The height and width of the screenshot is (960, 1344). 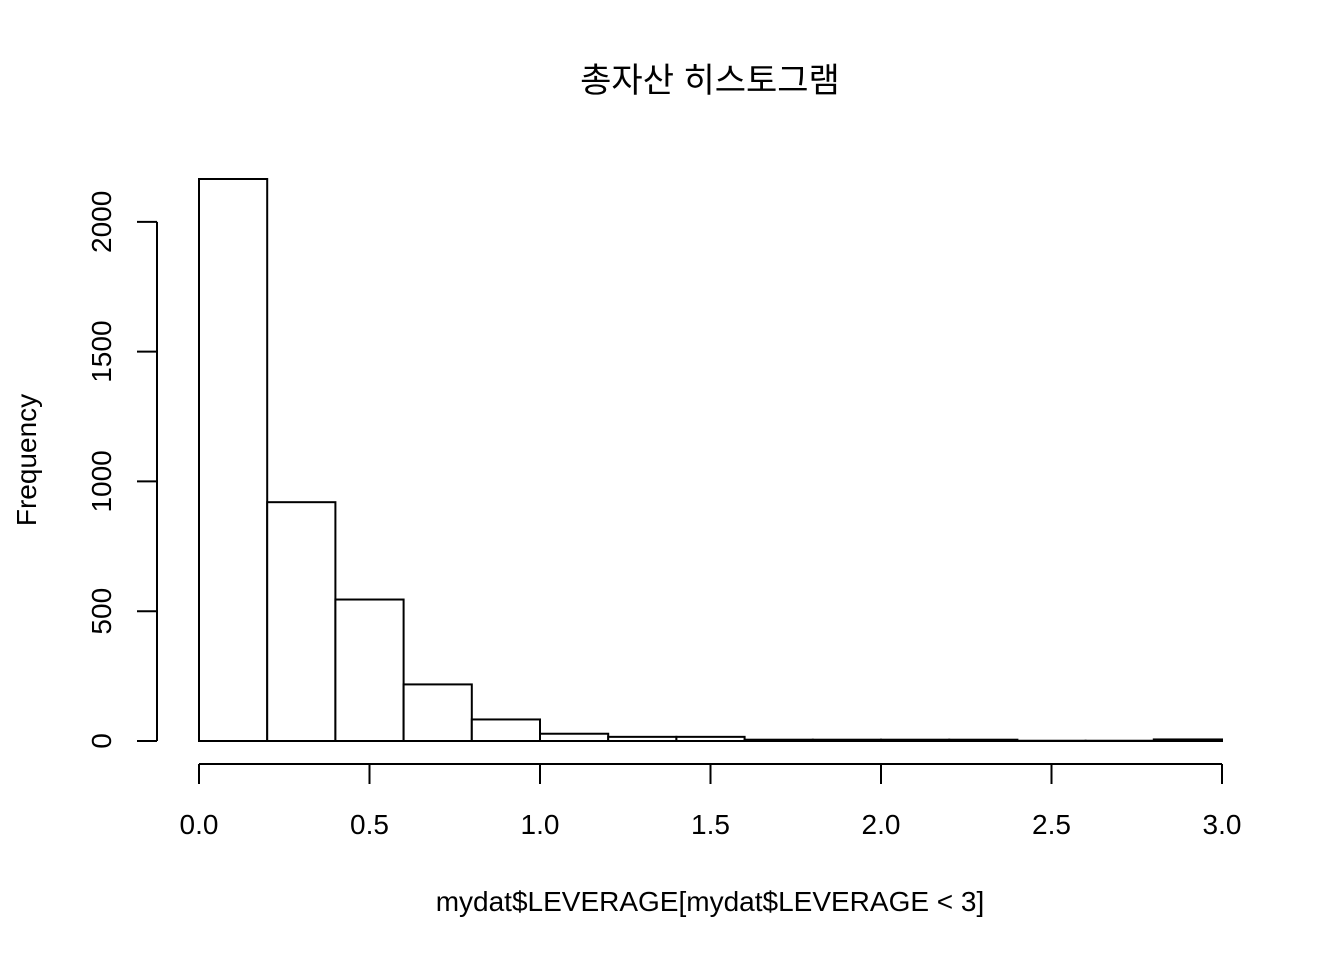 What do you see at coordinates (199, 824) in the screenshot?
I see `x-tick-label: 0.0` at bounding box center [199, 824].